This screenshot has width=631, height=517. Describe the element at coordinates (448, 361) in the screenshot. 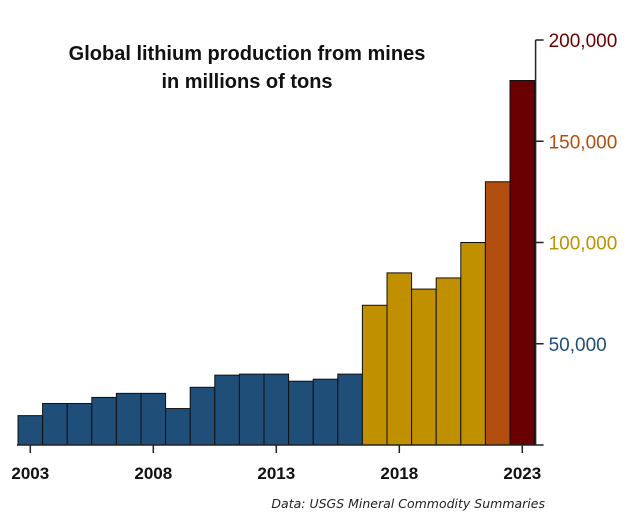

I see `bar-2020` at that location.